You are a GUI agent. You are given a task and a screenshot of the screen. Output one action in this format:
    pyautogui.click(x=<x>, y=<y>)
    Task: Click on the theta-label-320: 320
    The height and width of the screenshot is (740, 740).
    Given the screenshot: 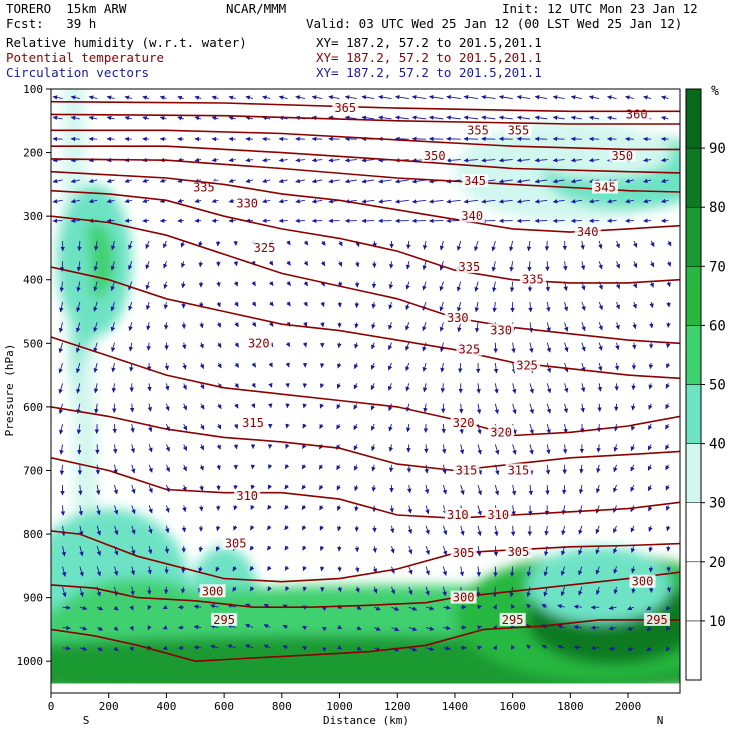 What is the action you would take?
    pyautogui.click(x=259, y=343)
    